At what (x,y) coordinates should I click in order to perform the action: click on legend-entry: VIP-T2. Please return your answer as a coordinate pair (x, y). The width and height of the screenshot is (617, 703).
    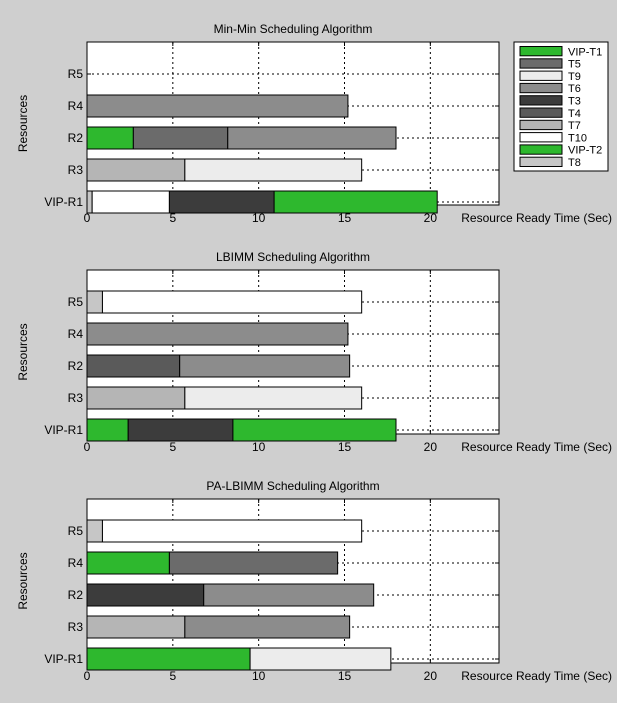
    Looking at the image, I should click on (585, 151).